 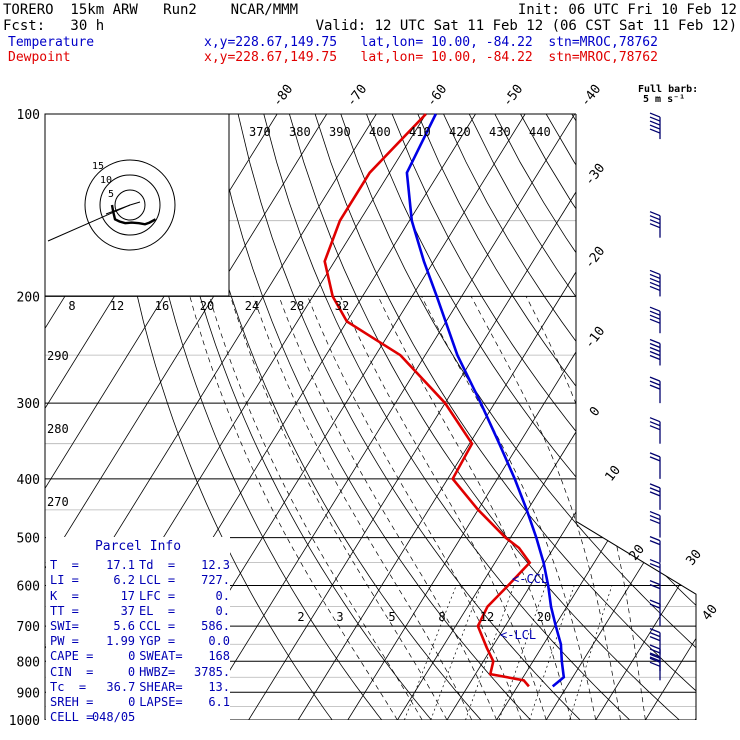 What do you see at coordinates (637, 553) in the screenshot?
I see `isotherm-label: 20` at bounding box center [637, 553].